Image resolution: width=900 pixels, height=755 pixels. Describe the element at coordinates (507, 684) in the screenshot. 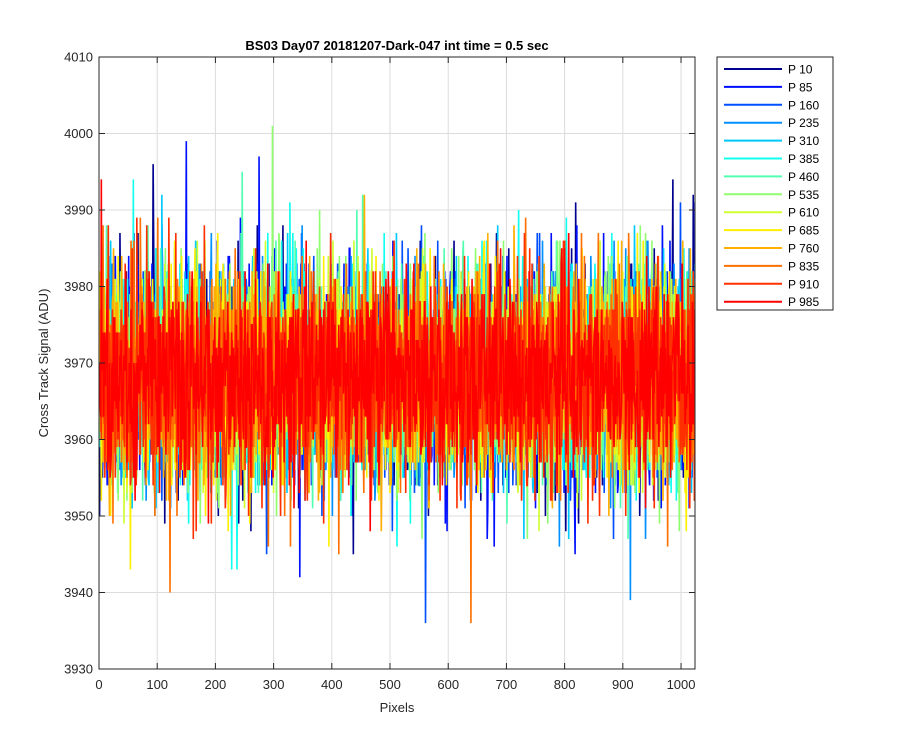

I see `x-tick-label: 700` at that location.